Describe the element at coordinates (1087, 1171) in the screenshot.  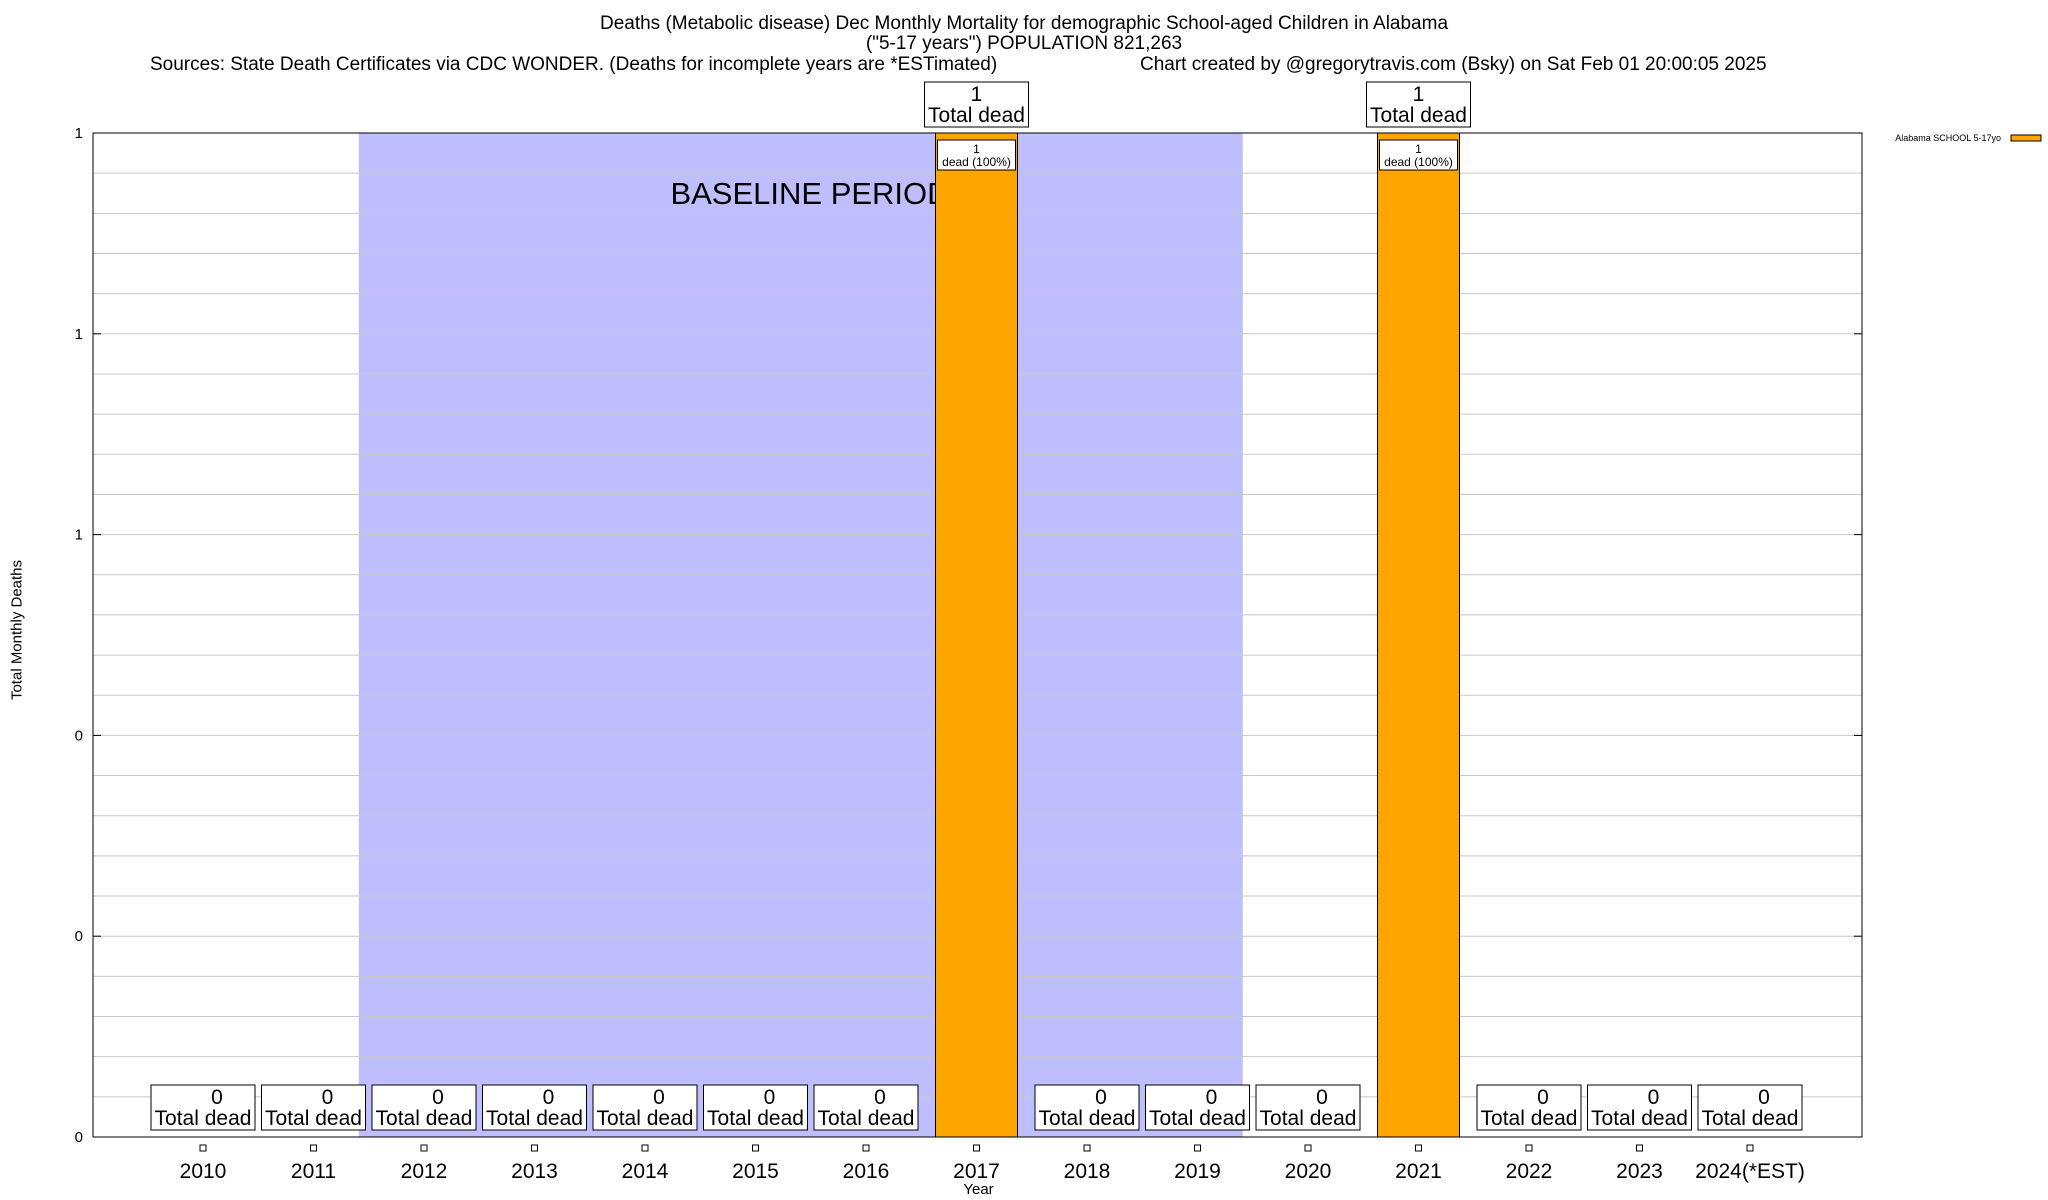
I see `x-tick-label: 2018` at that location.